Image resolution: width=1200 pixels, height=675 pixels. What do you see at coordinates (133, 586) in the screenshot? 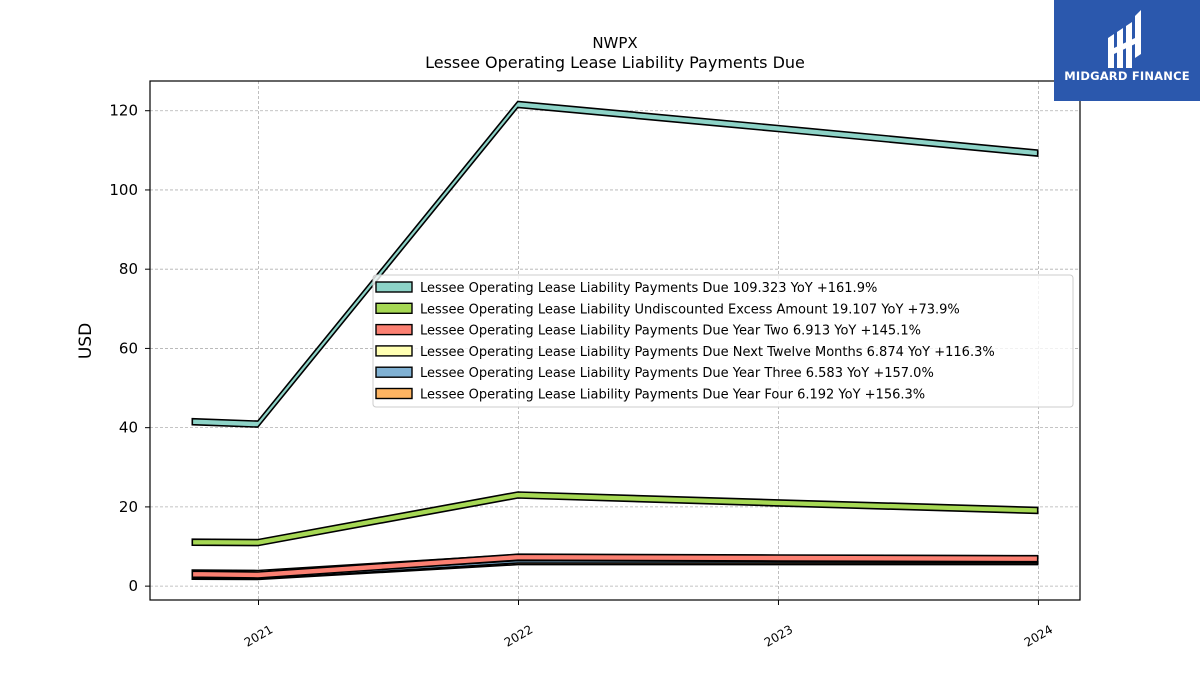
I see `y-tick-label: 0` at bounding box center [133, 586].